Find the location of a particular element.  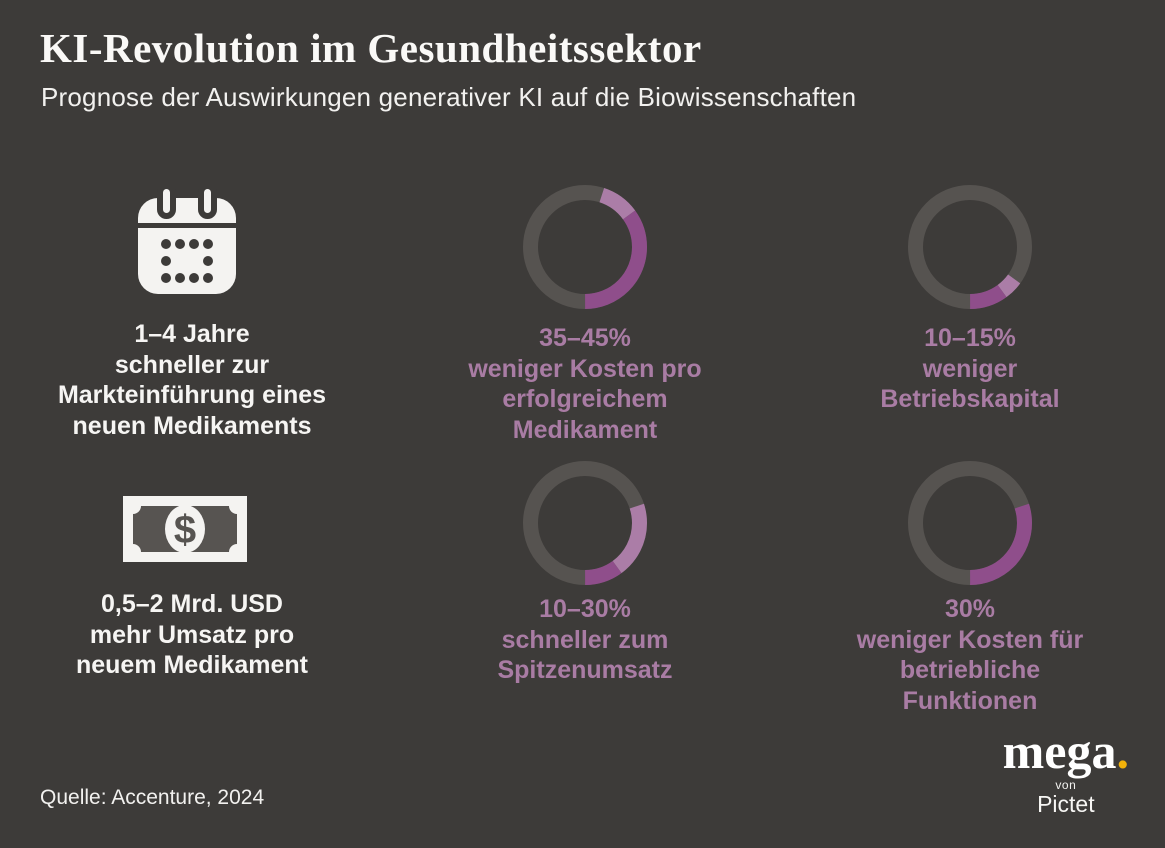

source-note: Quelle: Accenture, 2024 is located at coordinates (152, 797).